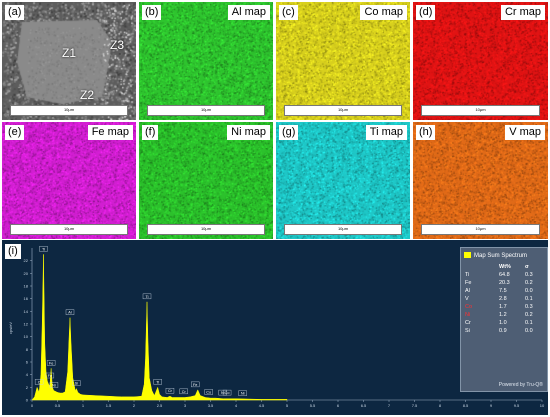  What do you see at coordinates (499, 299) in the screenshot?
I see `table-row: V 2.8 0.1` at bounding box center [499, 299].